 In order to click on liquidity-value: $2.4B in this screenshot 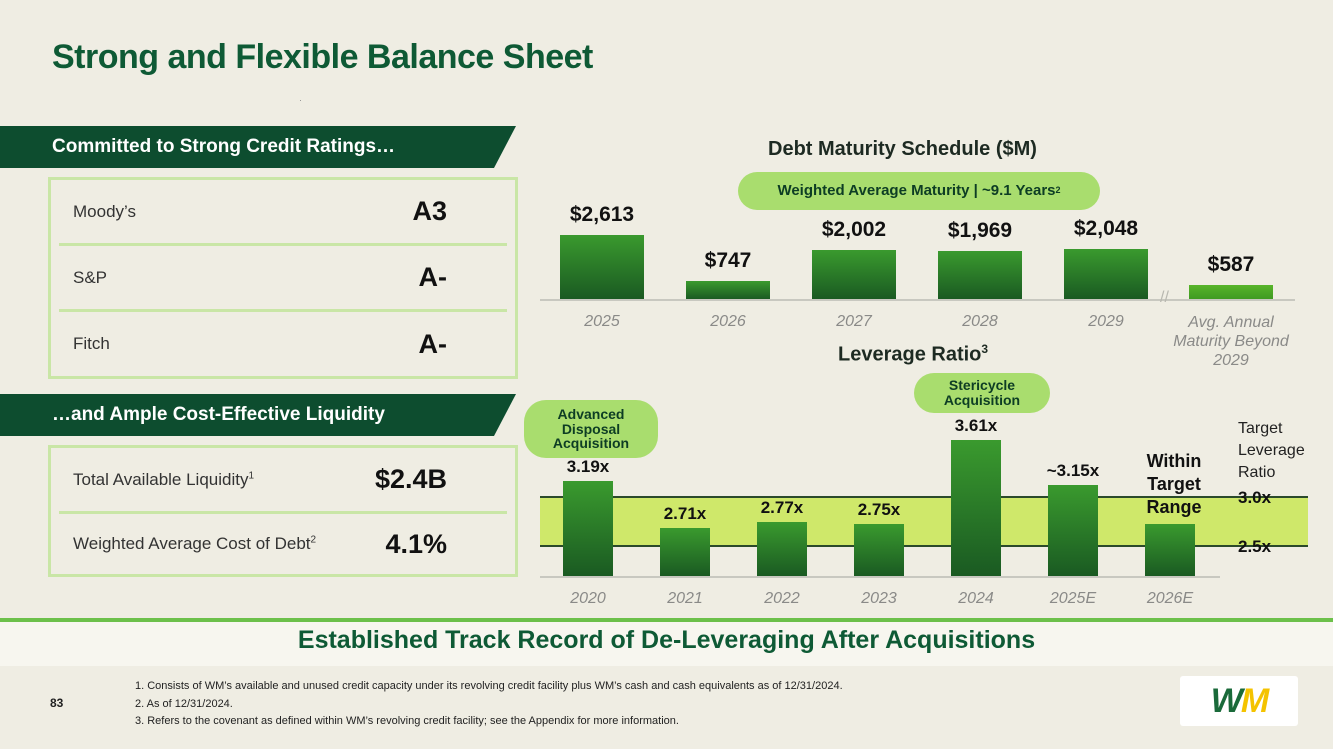, I will do `click(410, 479)`.